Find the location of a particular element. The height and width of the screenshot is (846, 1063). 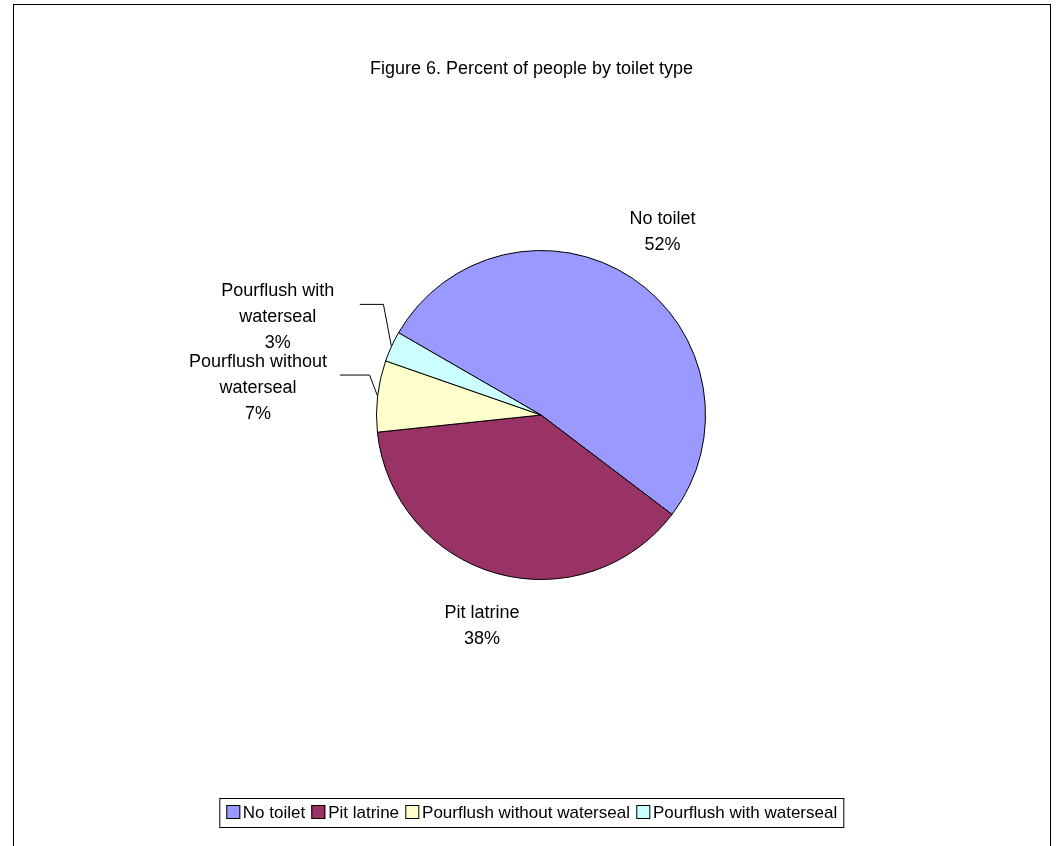

data-label: 3% is located at coordinates (277, 342).